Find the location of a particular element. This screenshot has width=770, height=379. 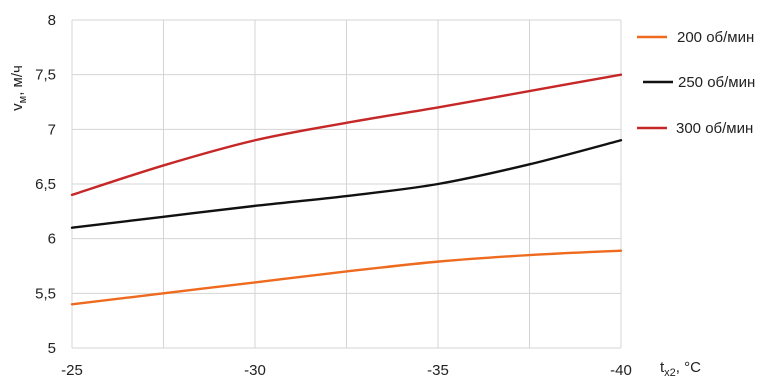

y-axis-ticks: 5 5,5 6 6,5 7 7,5 8 is located at coordinates (45, 184).